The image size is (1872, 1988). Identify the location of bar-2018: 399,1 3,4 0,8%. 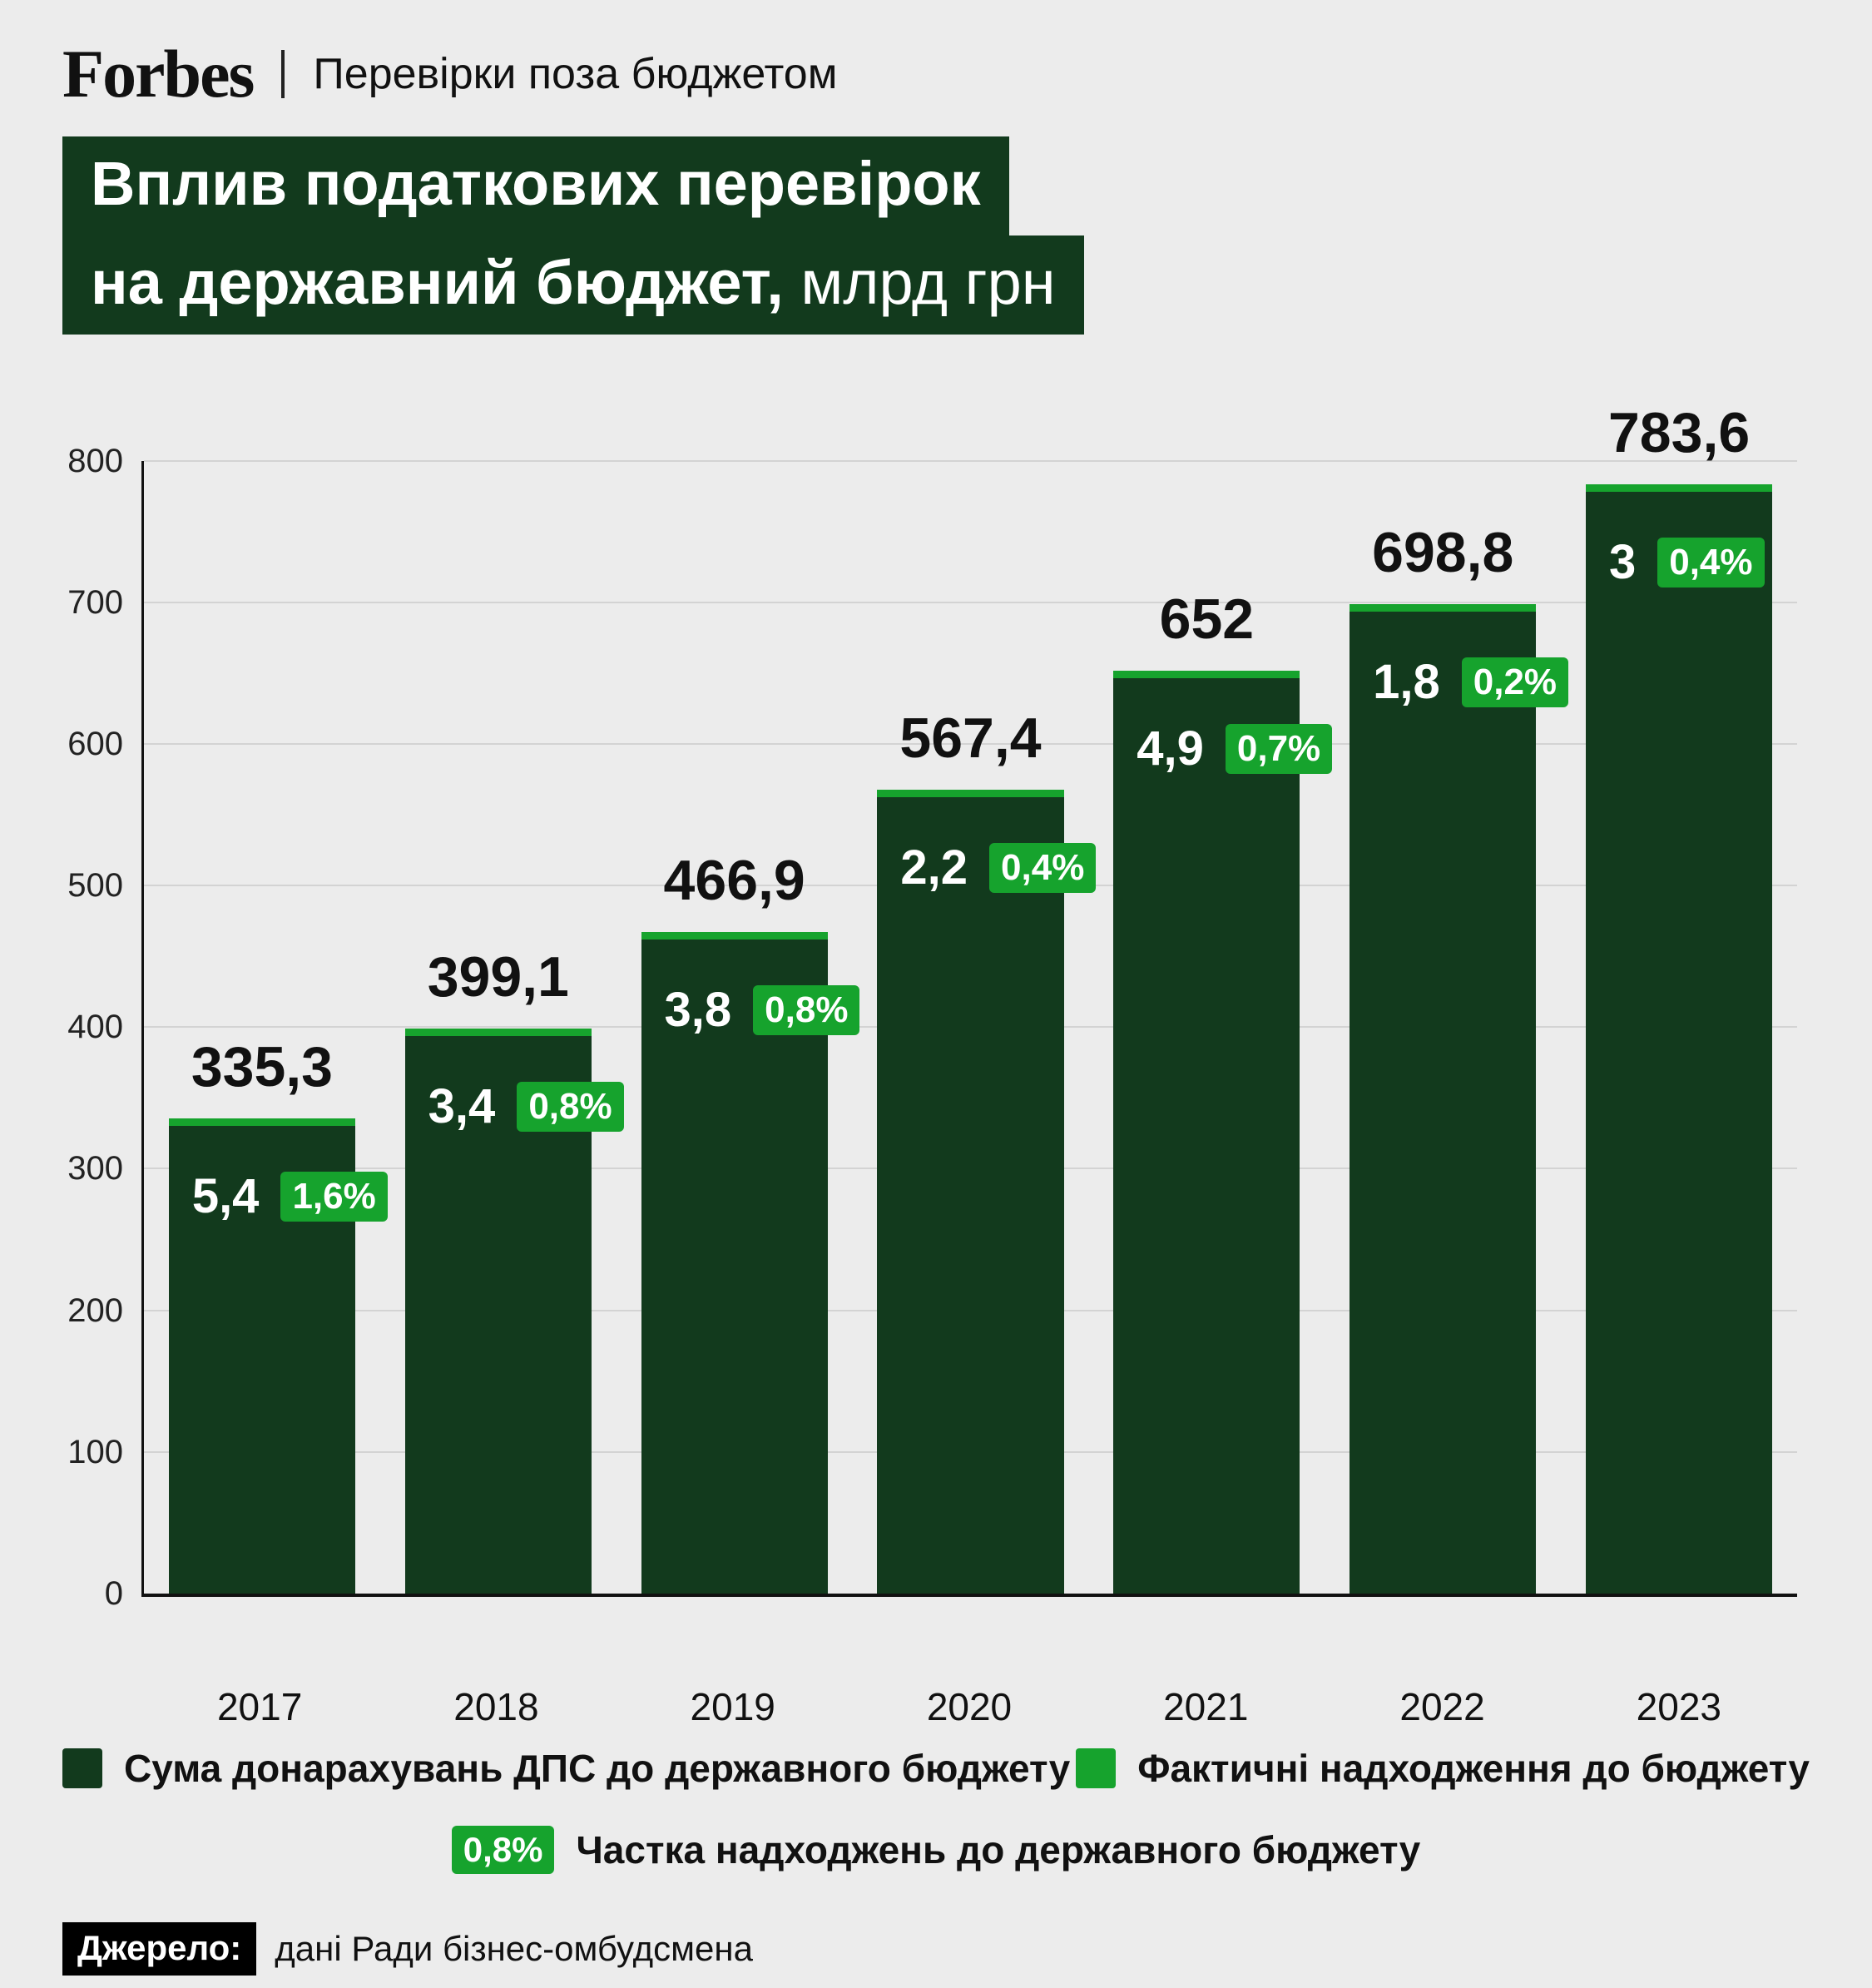
(514, 1271).